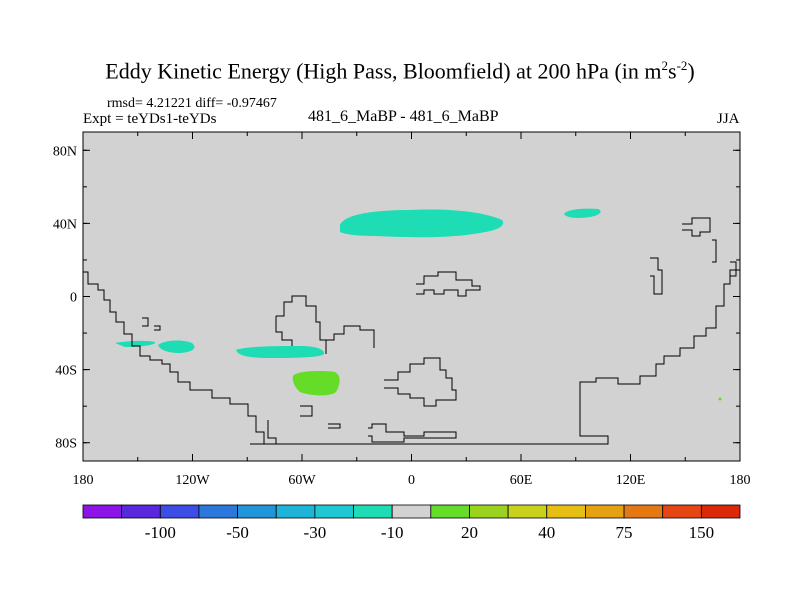 The height and width of the screenshot is (600, 800). I want to click on colorbar-label: -50, so click(237, 532).